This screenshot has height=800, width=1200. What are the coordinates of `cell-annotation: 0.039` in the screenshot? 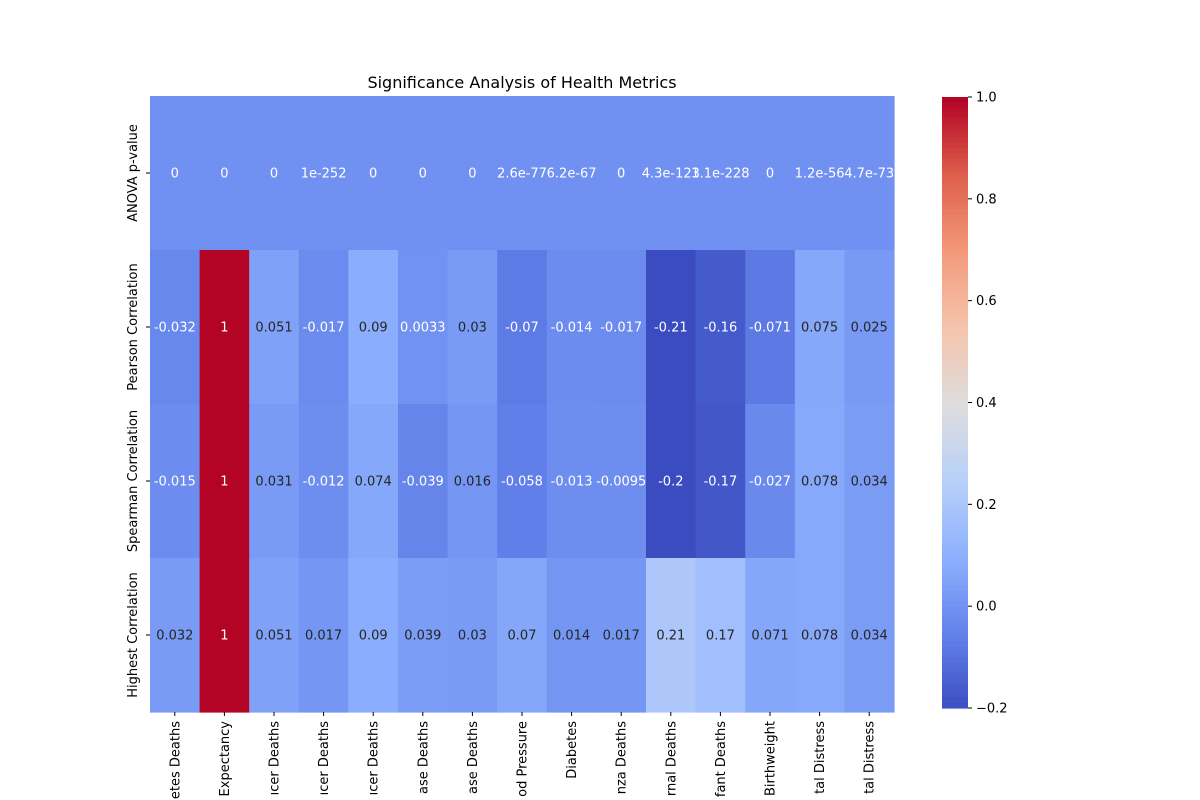 It's located at (422, 636).